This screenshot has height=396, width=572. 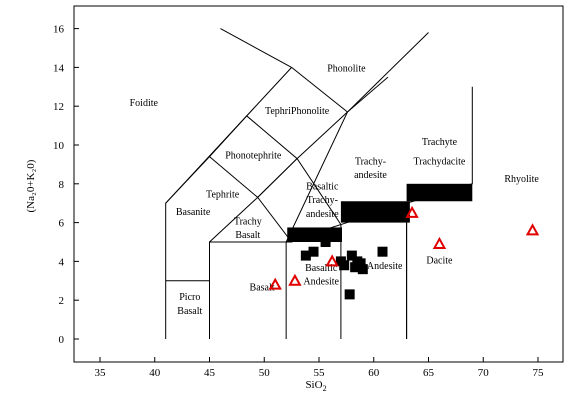 What do you see at coordinates (322, 187) in the screenshot?
I see `field-label-6: Basaltic` at bounding box center [322, 187].